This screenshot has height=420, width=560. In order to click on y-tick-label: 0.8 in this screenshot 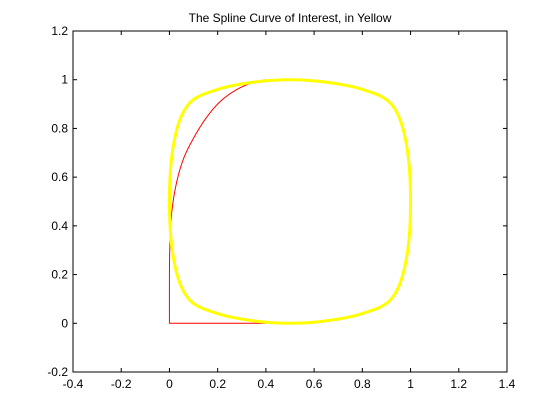, I will do `click(59, 128)`.